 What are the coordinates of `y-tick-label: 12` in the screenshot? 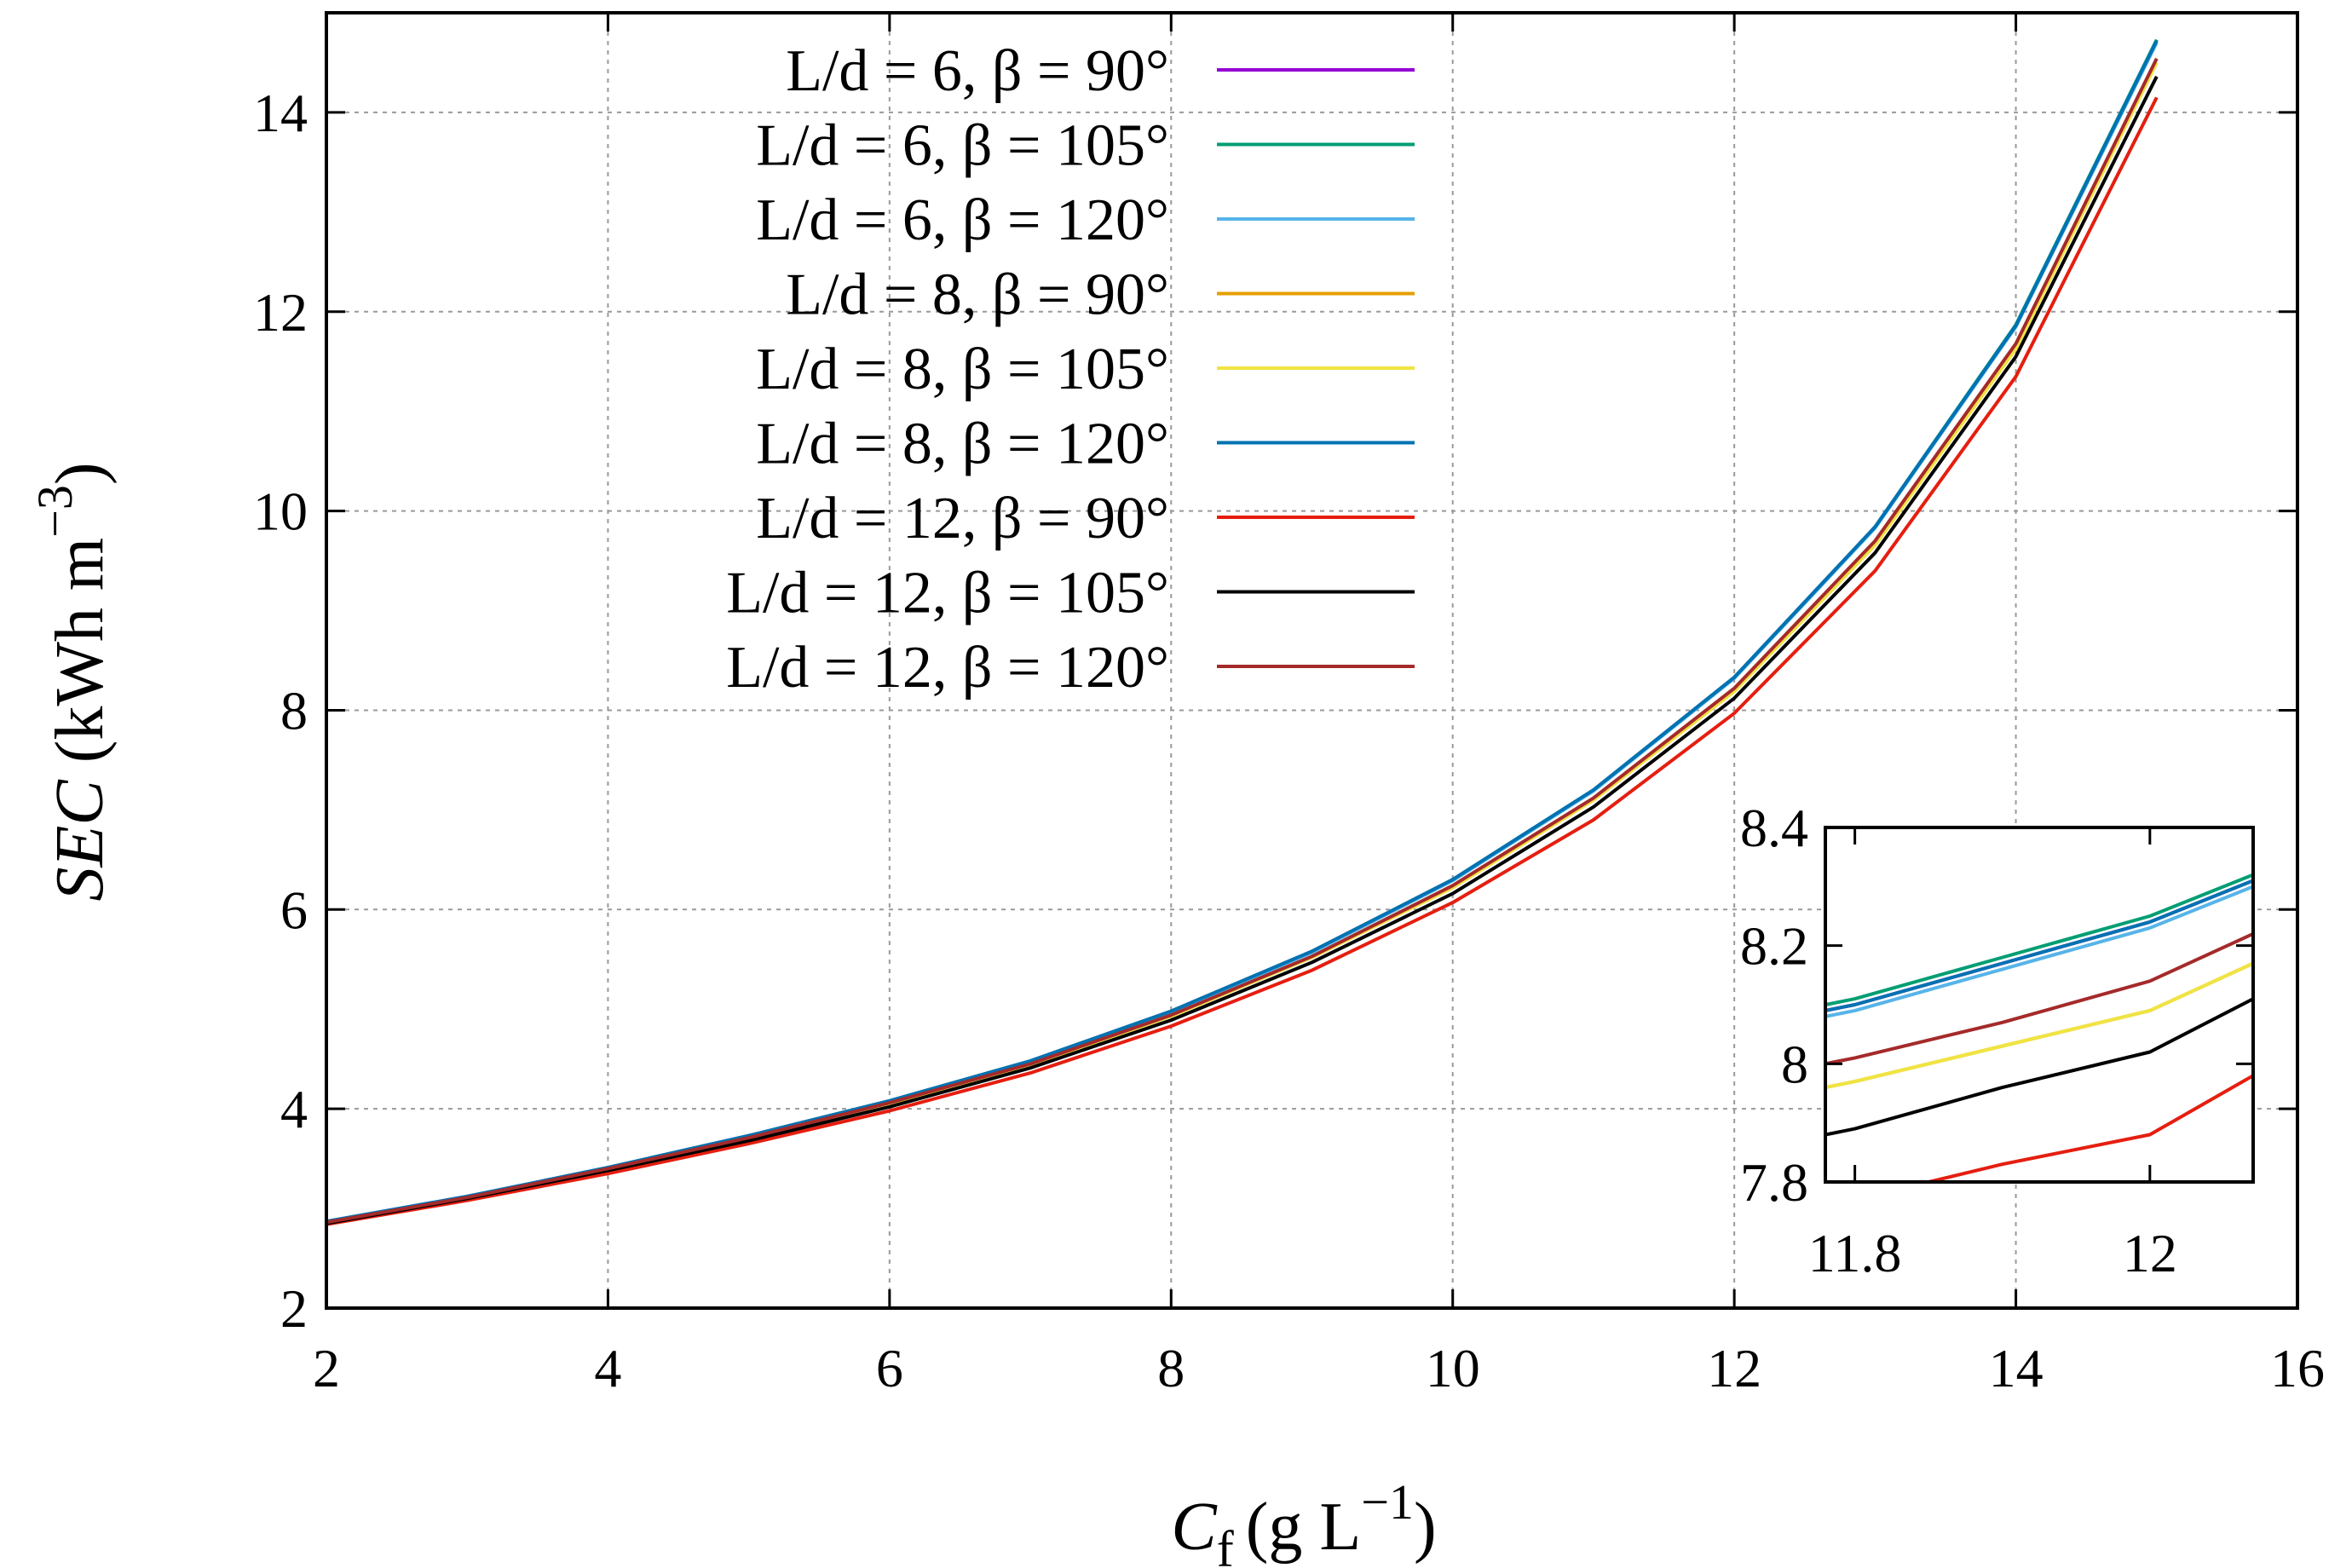 It's located at (280, 312).